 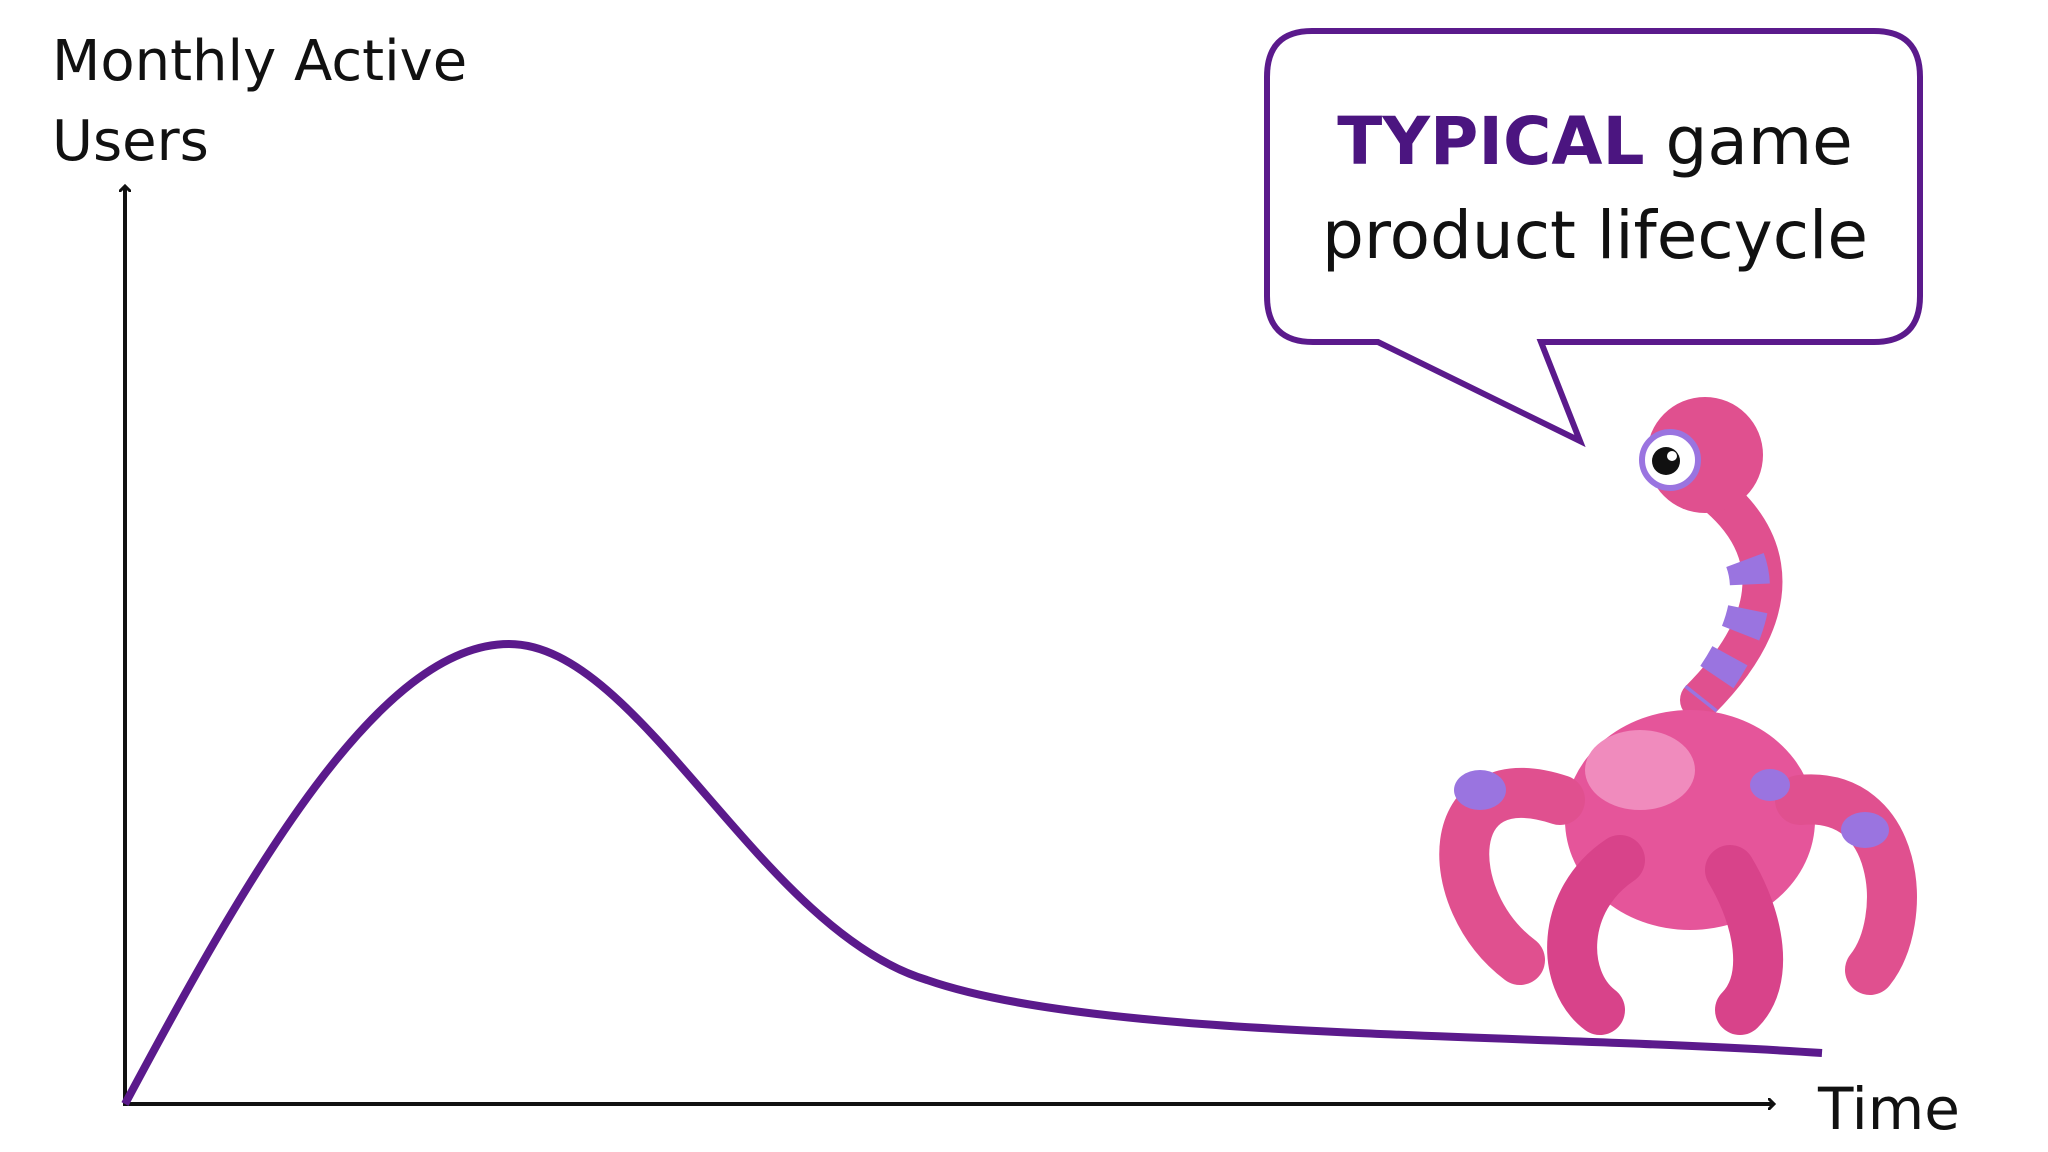 What do you see at coordinates (1491, 141) in the screenshot?
I see `callout-emphasis: TYPICAL` at bounding box center [1491, 141].